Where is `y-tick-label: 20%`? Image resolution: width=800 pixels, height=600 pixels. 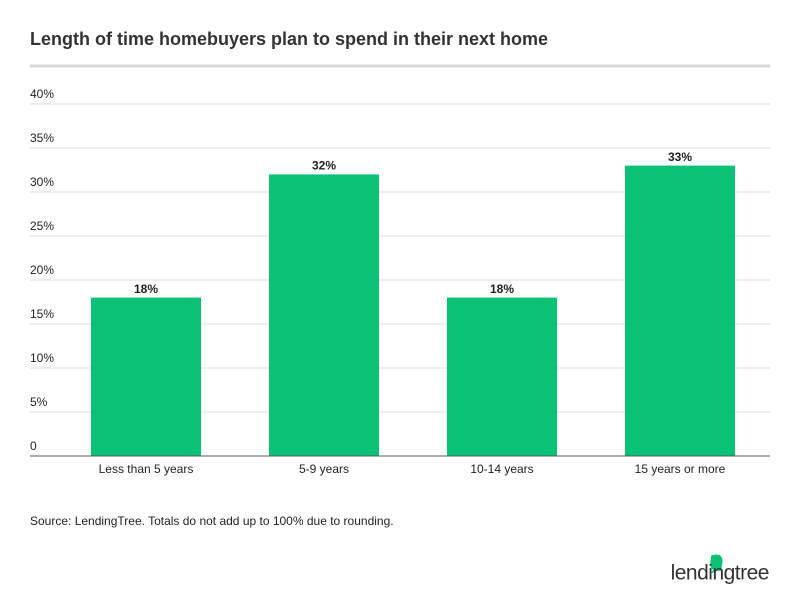
y-tick-label: 20% is located at coordinates (42, 270).